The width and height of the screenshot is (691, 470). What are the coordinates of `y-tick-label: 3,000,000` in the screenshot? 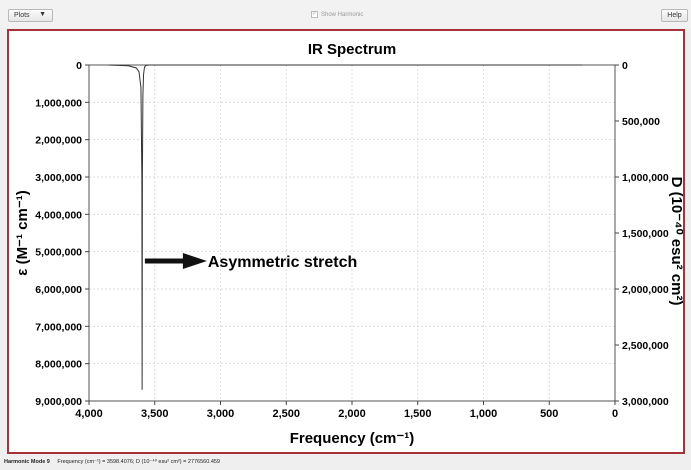 It's located at (58, 178).